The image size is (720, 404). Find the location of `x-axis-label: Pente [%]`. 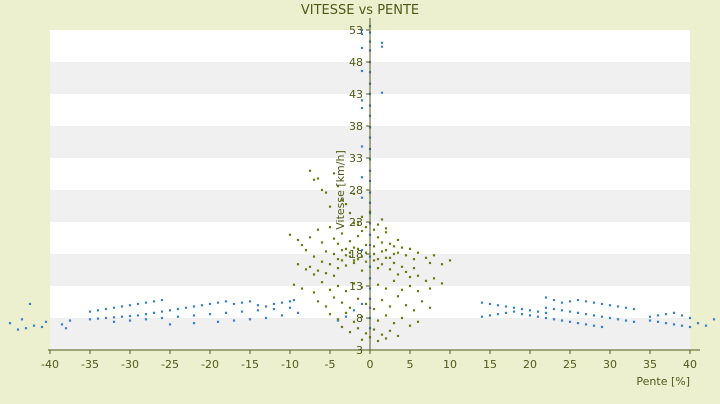

x-axis-label: Pente [%] is located at coordinates (663, 381).